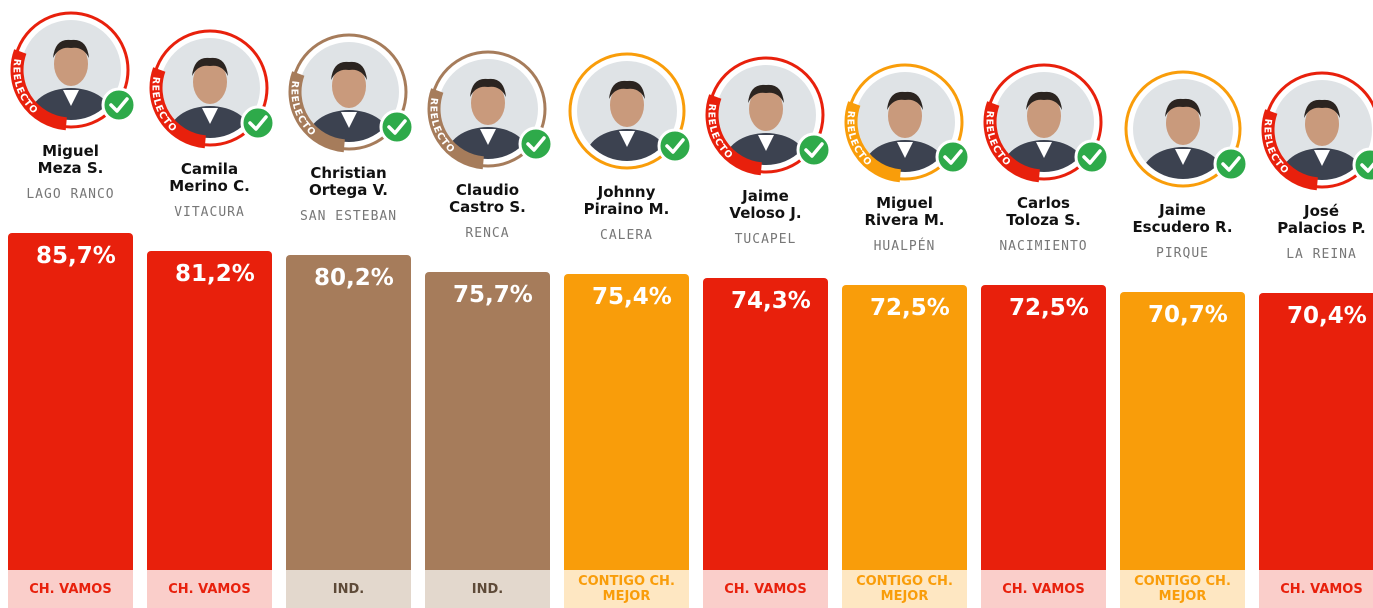 The image size is (1373, 608). I want to click on candidate-name: Christian Ortega V., so click(348, 181).